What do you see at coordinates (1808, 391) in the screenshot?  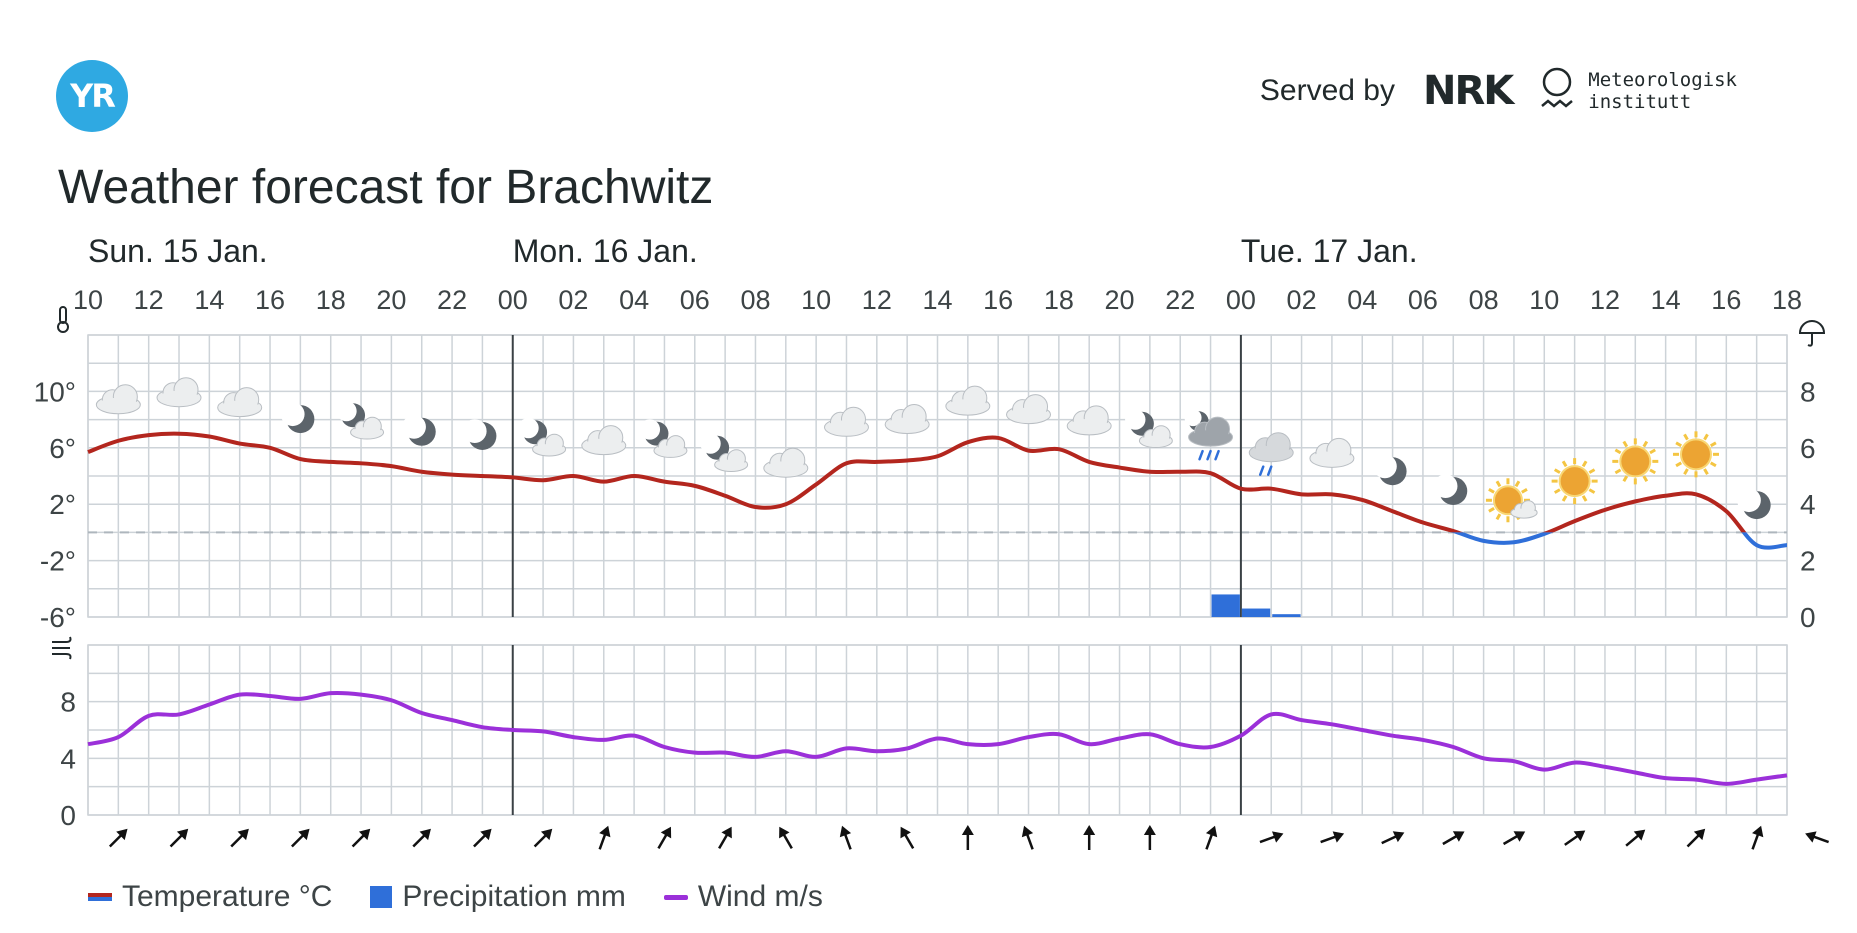 I see `precipitation-axis-label: 8` at bounding box center [1808, 391].